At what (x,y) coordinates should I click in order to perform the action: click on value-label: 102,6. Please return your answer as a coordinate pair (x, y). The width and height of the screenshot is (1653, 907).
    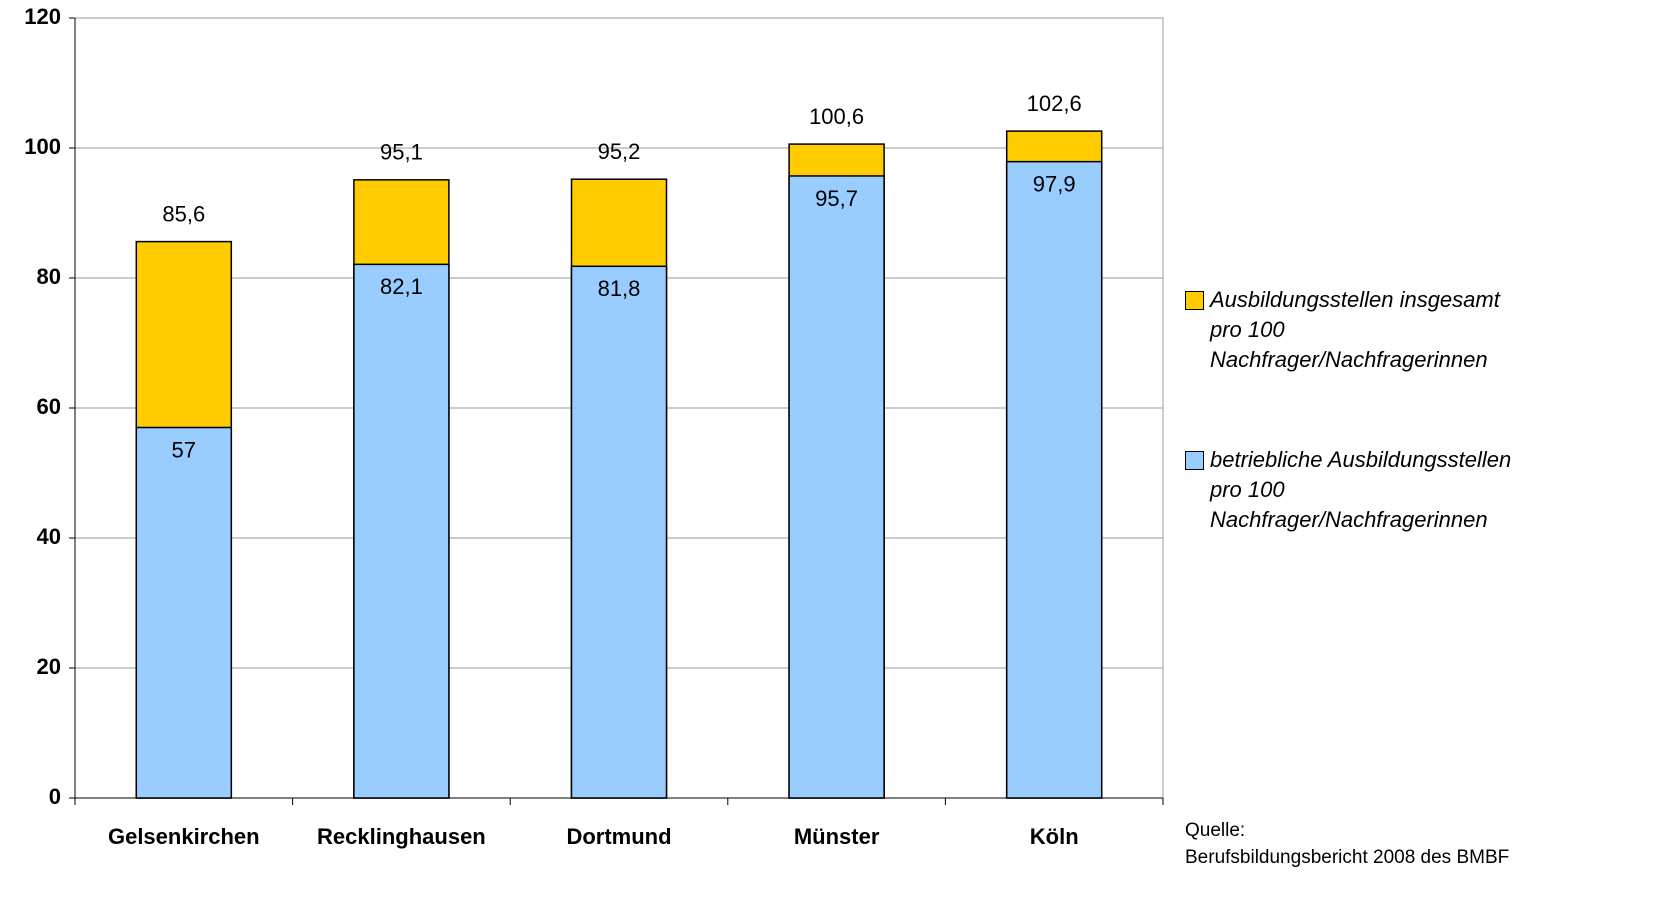
    Looking at the image, I should click on (1054, 103).